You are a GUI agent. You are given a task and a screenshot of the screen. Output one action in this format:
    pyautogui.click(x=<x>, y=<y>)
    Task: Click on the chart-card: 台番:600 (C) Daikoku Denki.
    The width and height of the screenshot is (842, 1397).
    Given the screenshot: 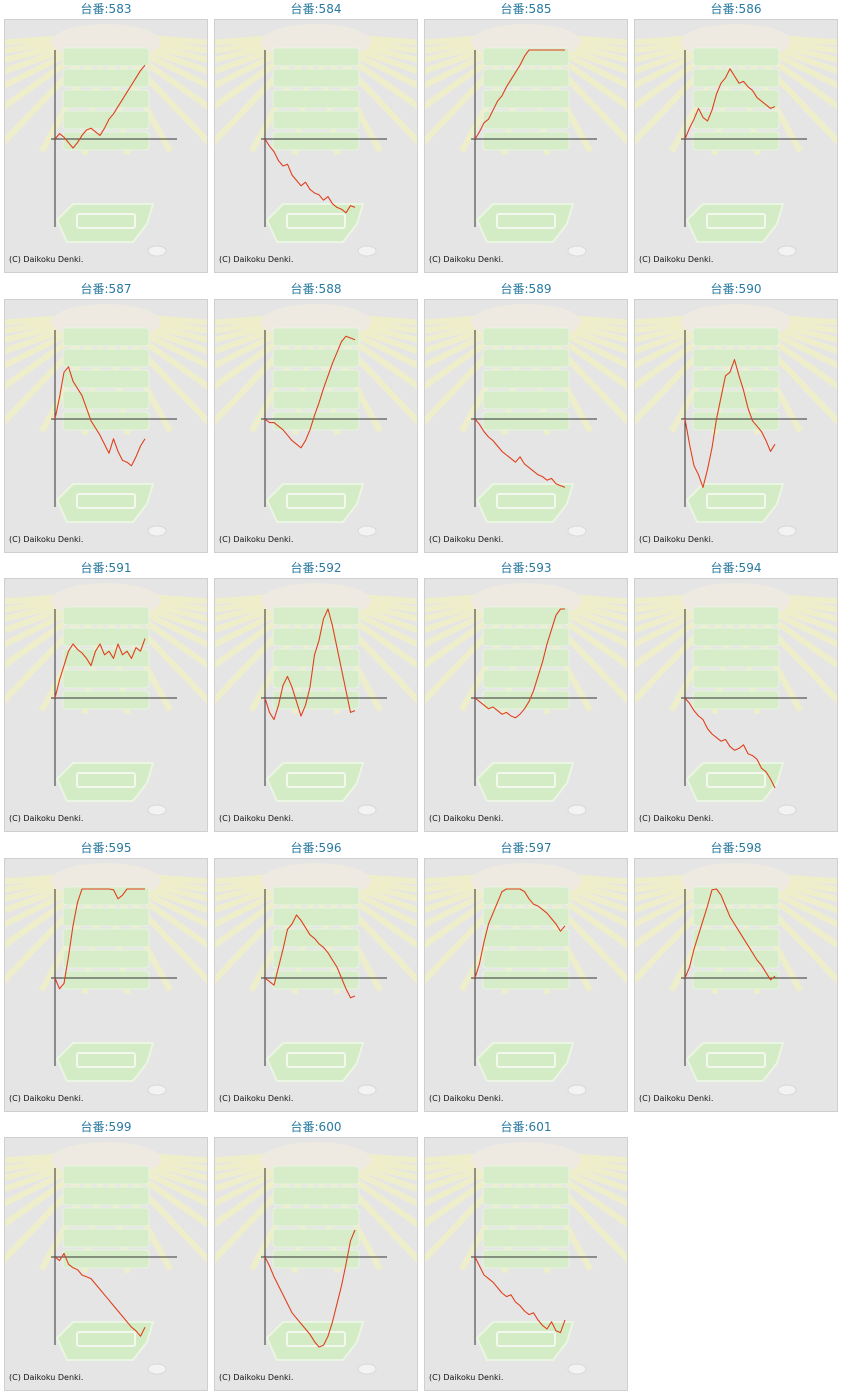 What is the action you would take?
    pyautogui.click(x=316, y=1254)
    